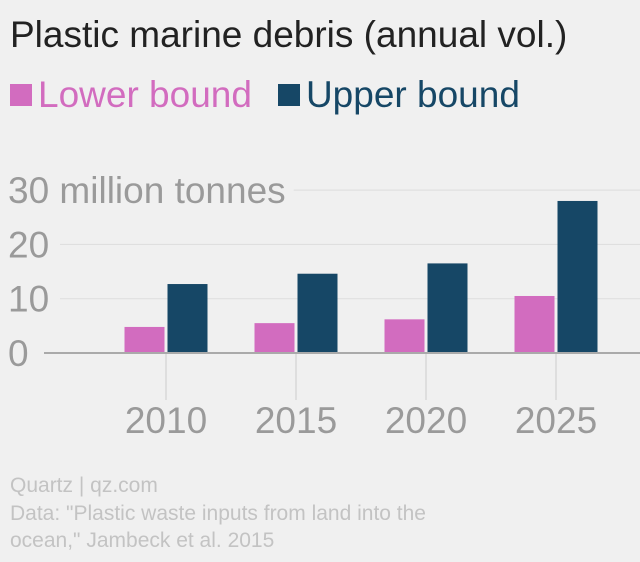  I want to click on bar-upper-2025, so click(577, 276).